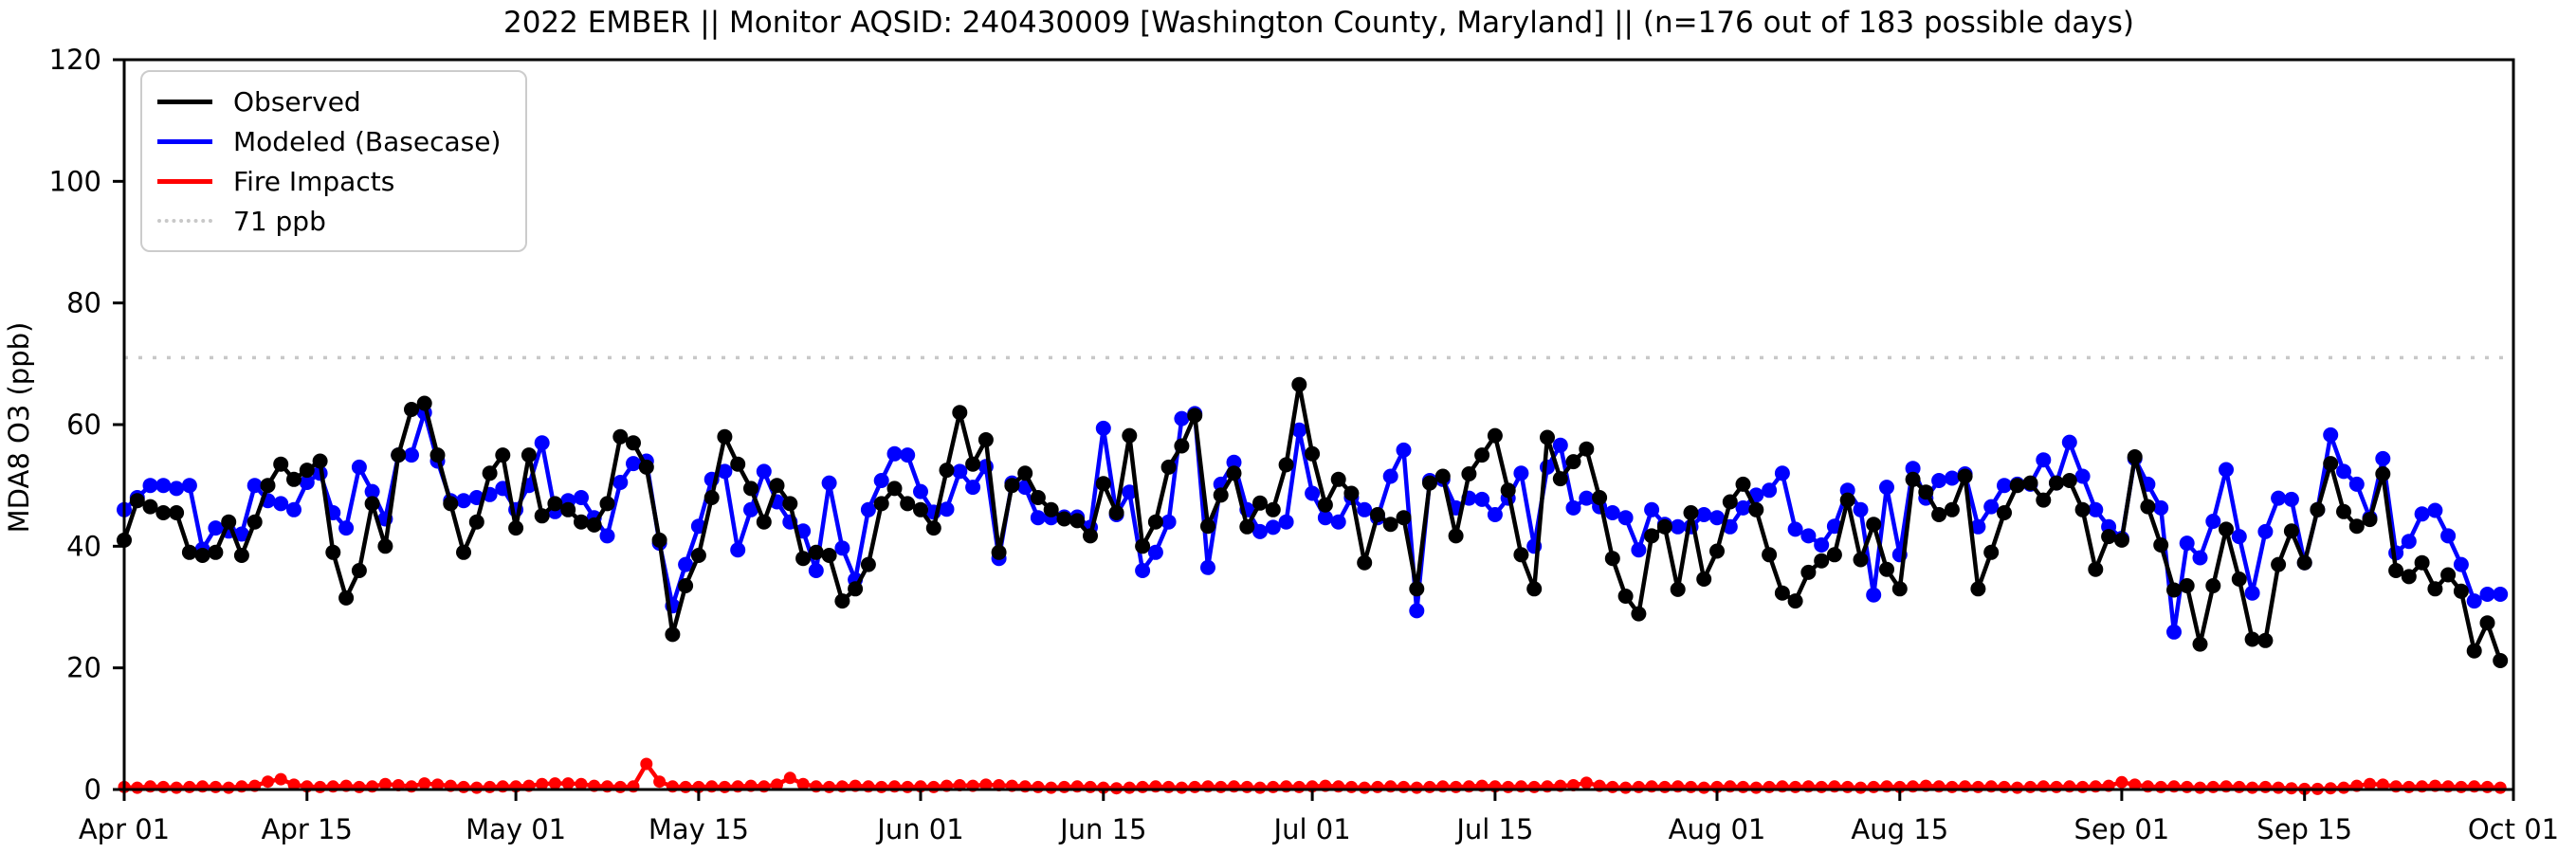  Describe the element at coordinates (919, 829) in the screenshot. I see `svg-text: Jun 01` at that location.